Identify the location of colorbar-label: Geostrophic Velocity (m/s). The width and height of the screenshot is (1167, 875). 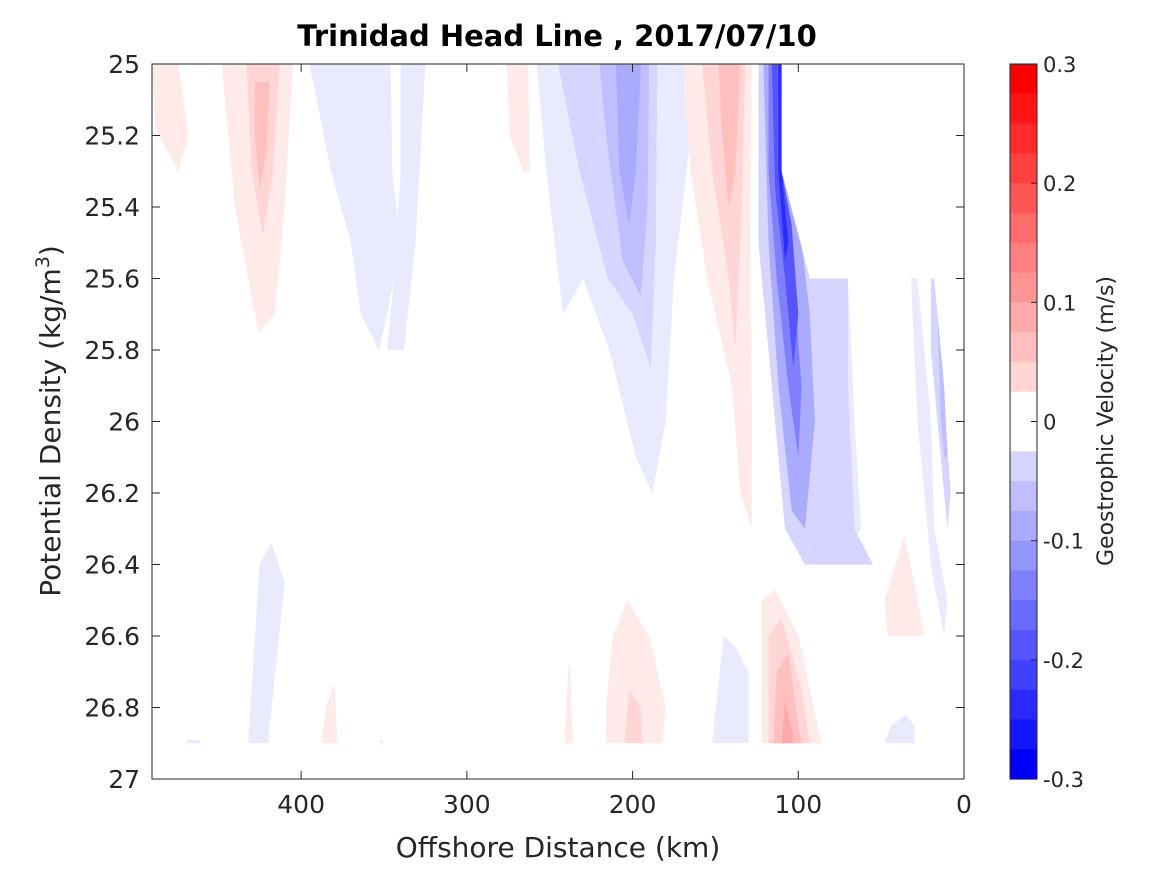
(1106, 421).